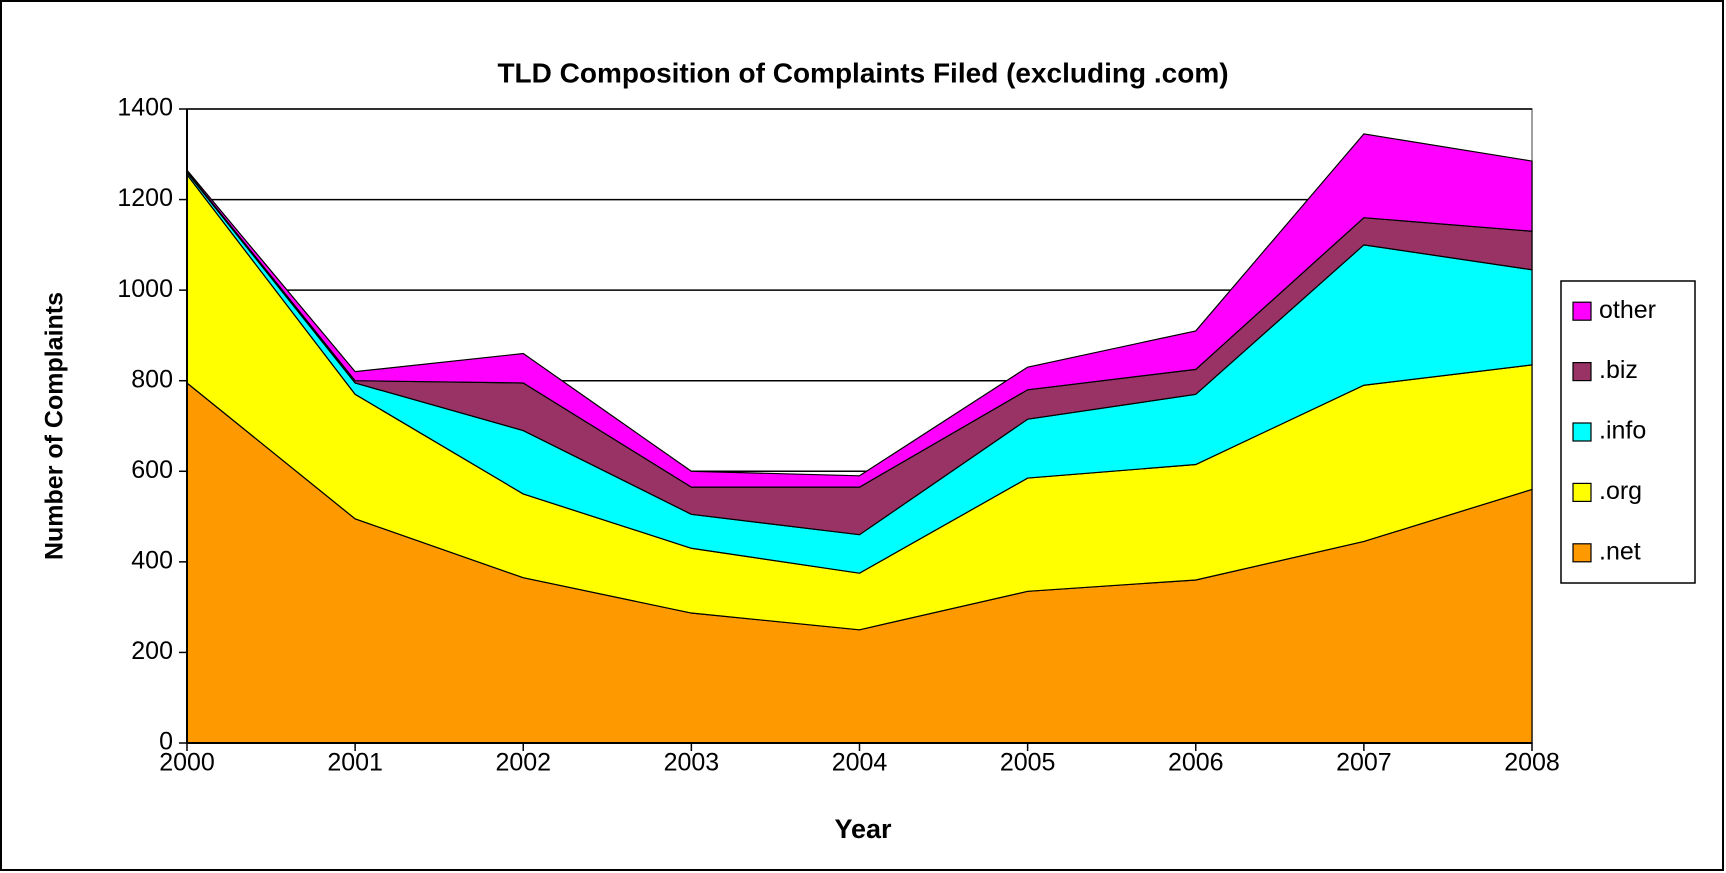 Image resolution: width=1726 pixels, height=873 pixels. What do you see at coordinates (1627, 310) in the screenshot?
I see `legend-label: other` at bounding box center [1627, 310].